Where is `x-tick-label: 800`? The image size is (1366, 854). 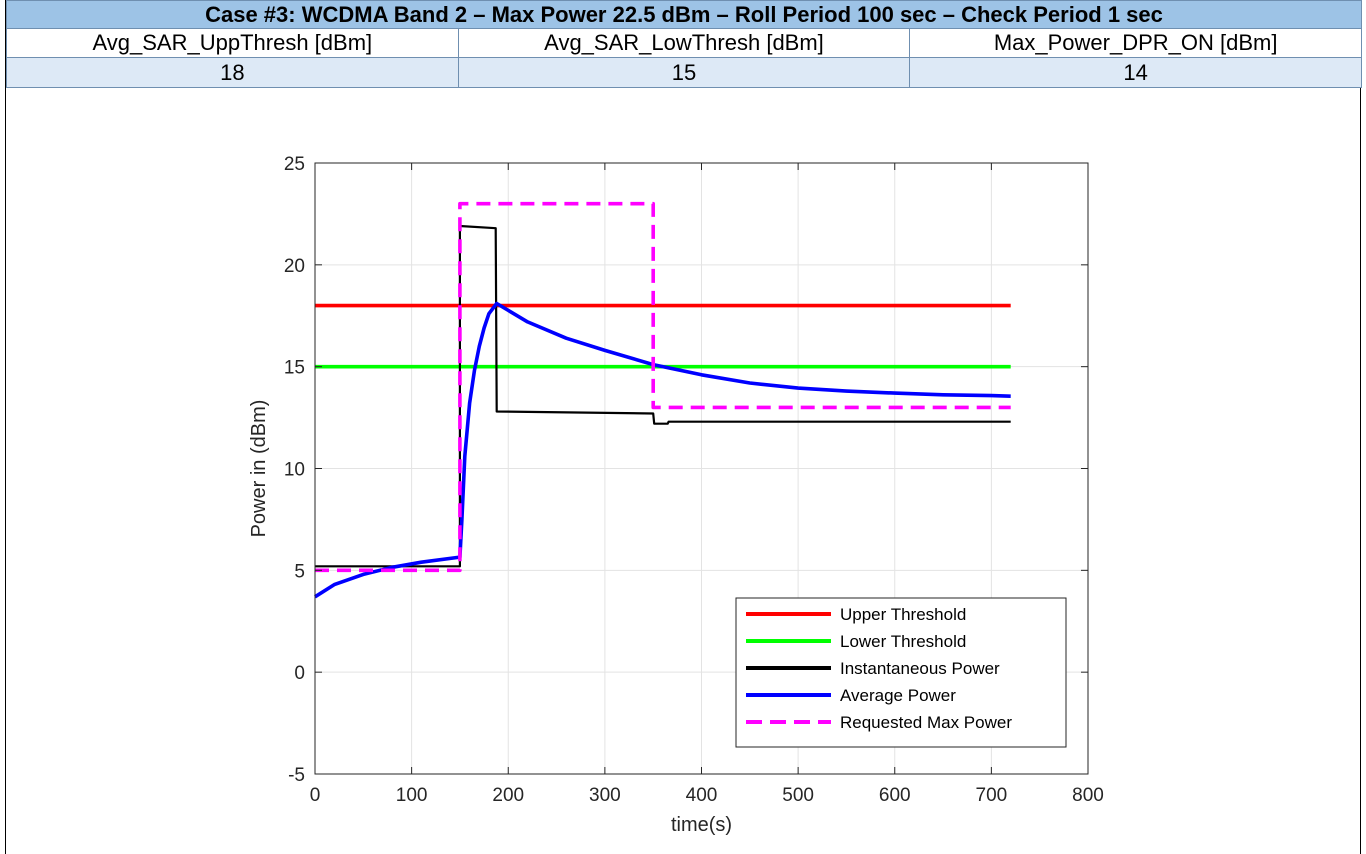 x-tick-label: 800 is located at coordinates (1088, 795).